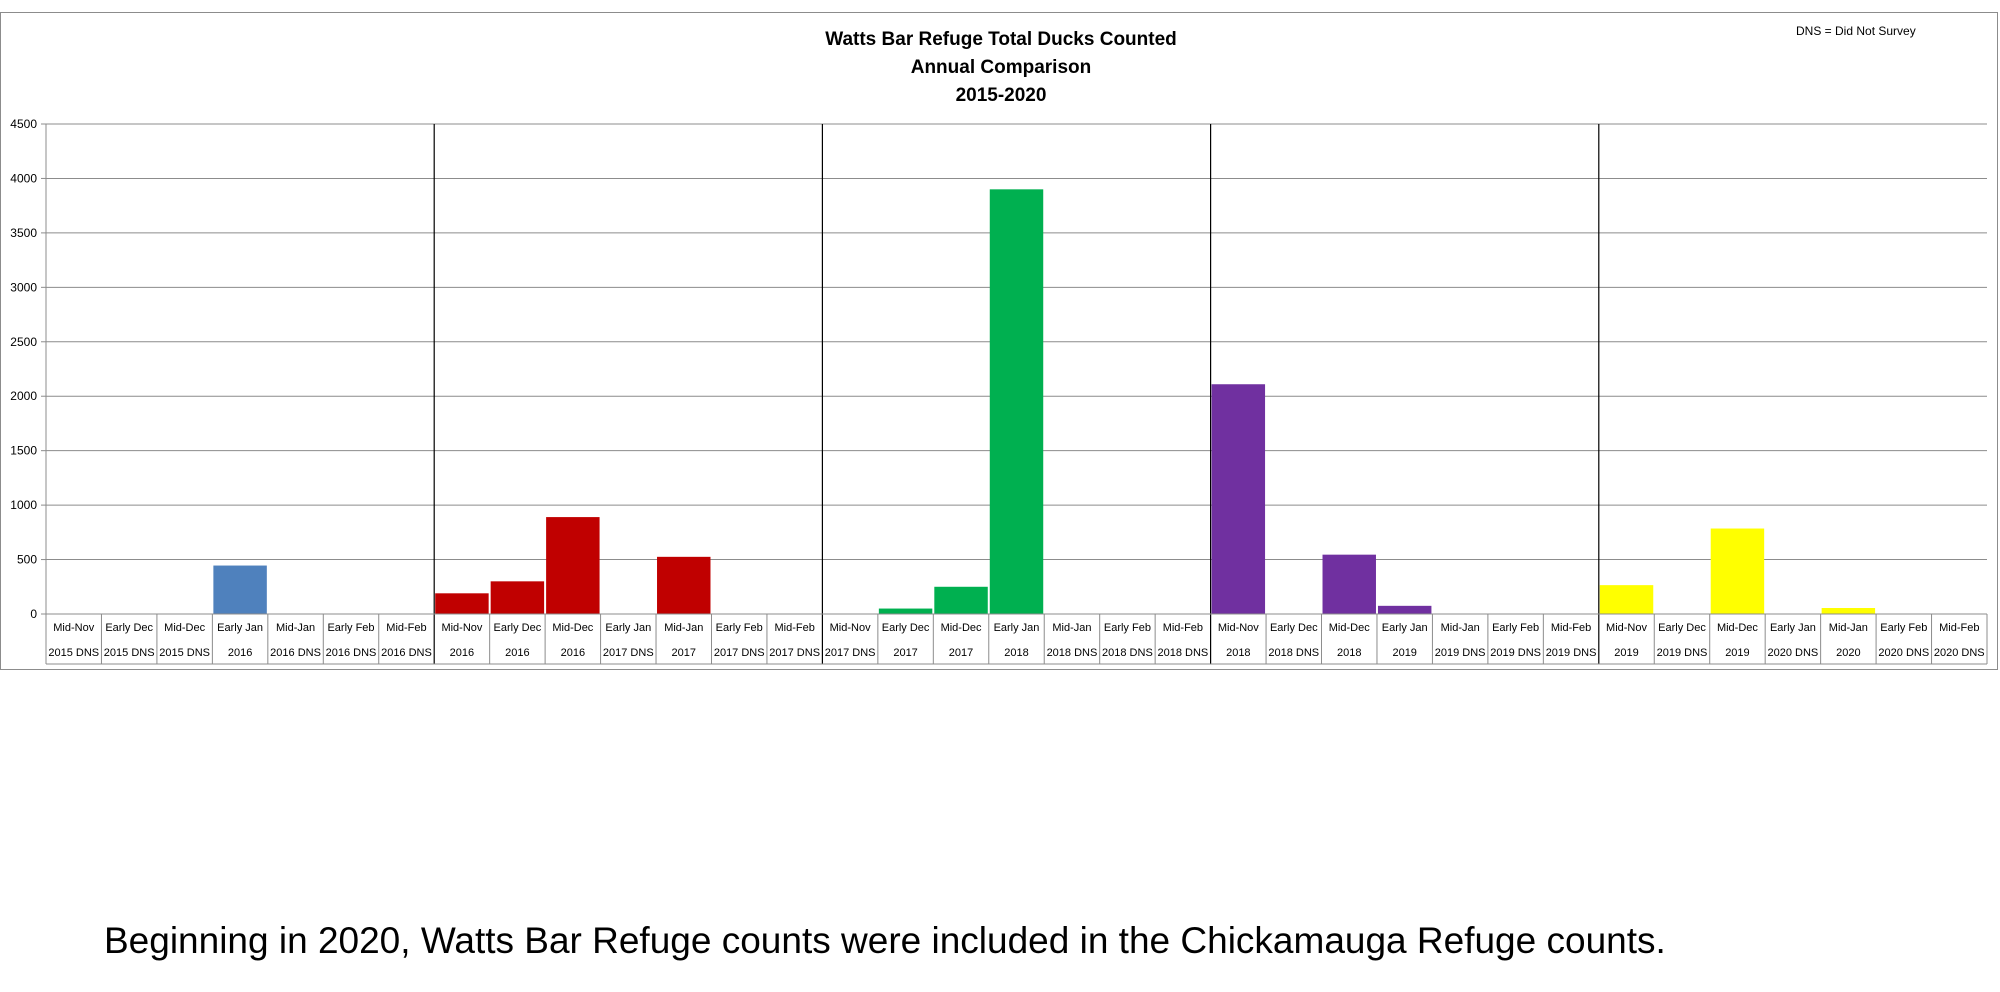  Describe the element at coordinates (23, 178) in the screenshot. I see `y-tick-label: 4000` at that location.